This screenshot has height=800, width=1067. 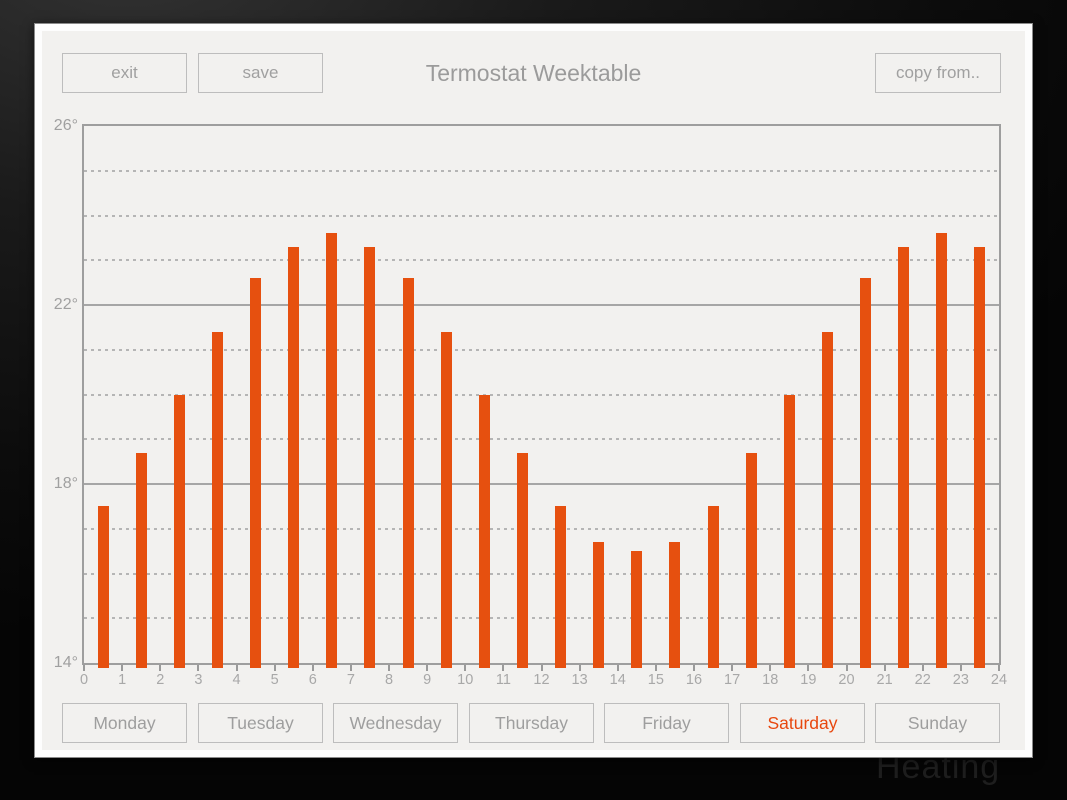 I want to click on y-axis-label: 14°, so click(x=65, y=662).